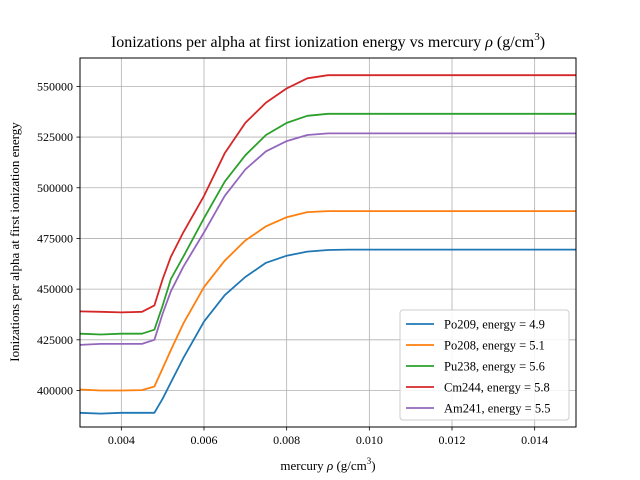 Image resolution: width=640 pixels, height=480 pixels. Describe the element at coordinates (369, 440) in the screenshot. I see `x-tick-label: 0.010` at that location.